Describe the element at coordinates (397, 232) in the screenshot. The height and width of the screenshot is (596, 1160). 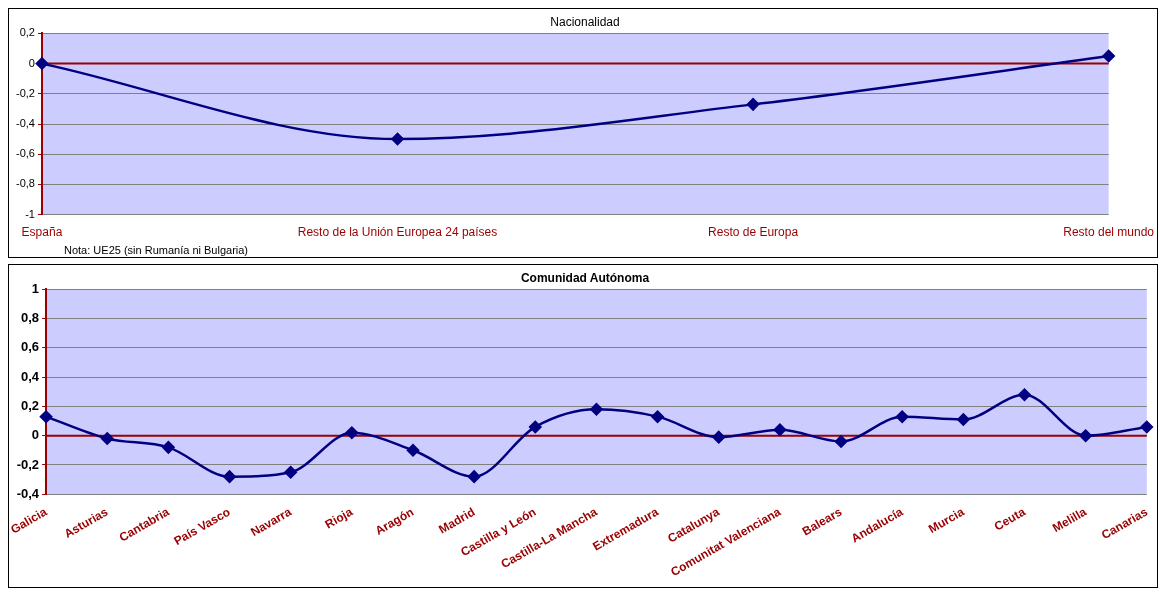
I see `x-tick-label: Resto de la Unión Europea 24 países` at that location.